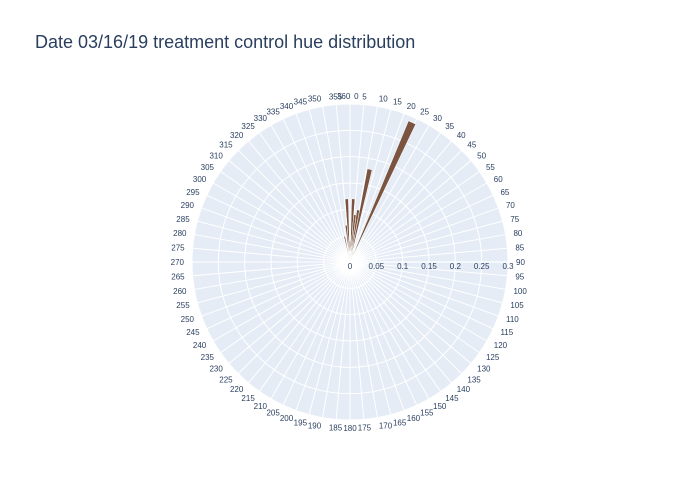 Image resolution: width=700 pixels, height=500 pixels. Describe the element at coordinates (226, 379) in the screenshot. I see `angular-tick-label: 225` at that location.